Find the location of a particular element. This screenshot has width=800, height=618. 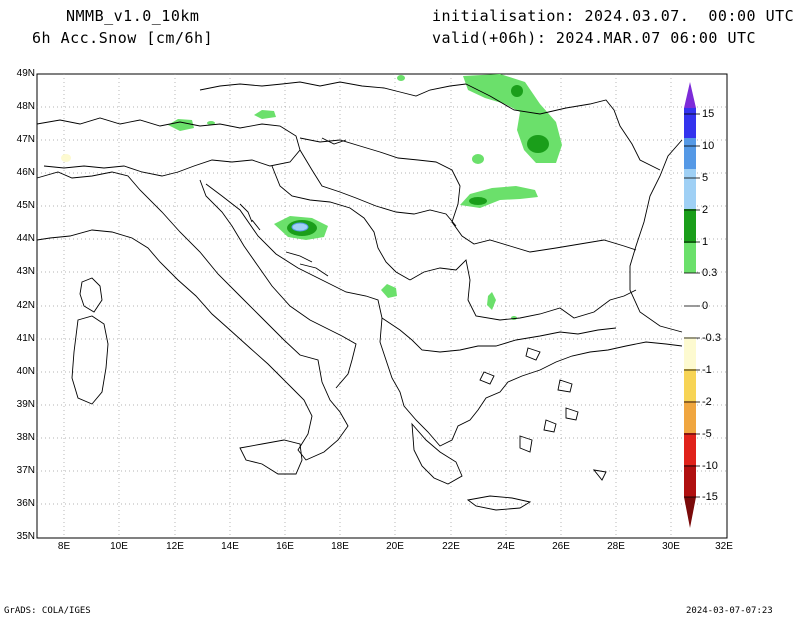

colorbar-bin-n5 is located at coordinates (690, 449).